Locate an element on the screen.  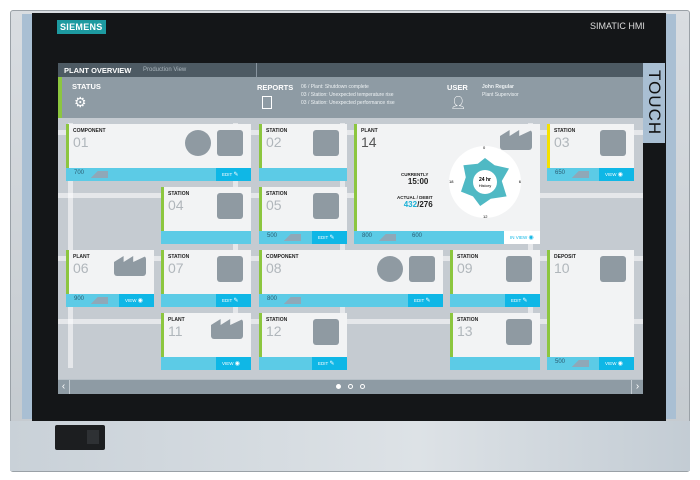
tile-component-01: COMPONENT 01 700 EDIT ✎ is located at coordinates (158, 152).